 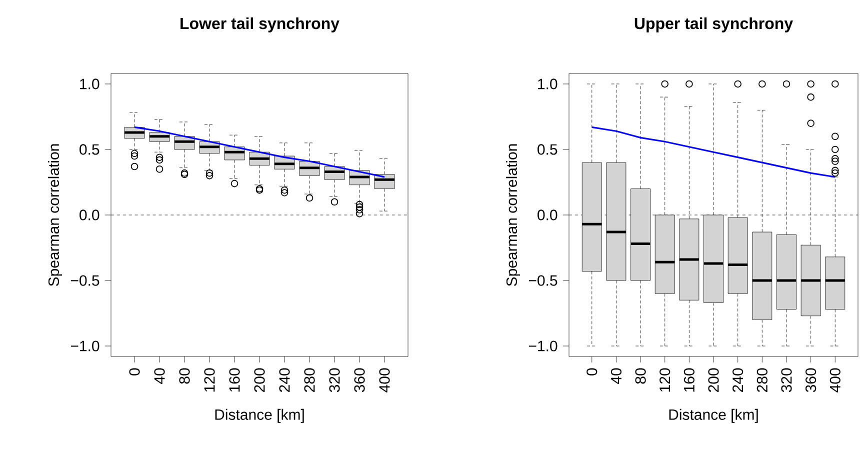 What do you see at coordinates (713, 24) in the screenshot?
I see `chart-title: Upper tail synchrony` at bounding box center [713, 24].